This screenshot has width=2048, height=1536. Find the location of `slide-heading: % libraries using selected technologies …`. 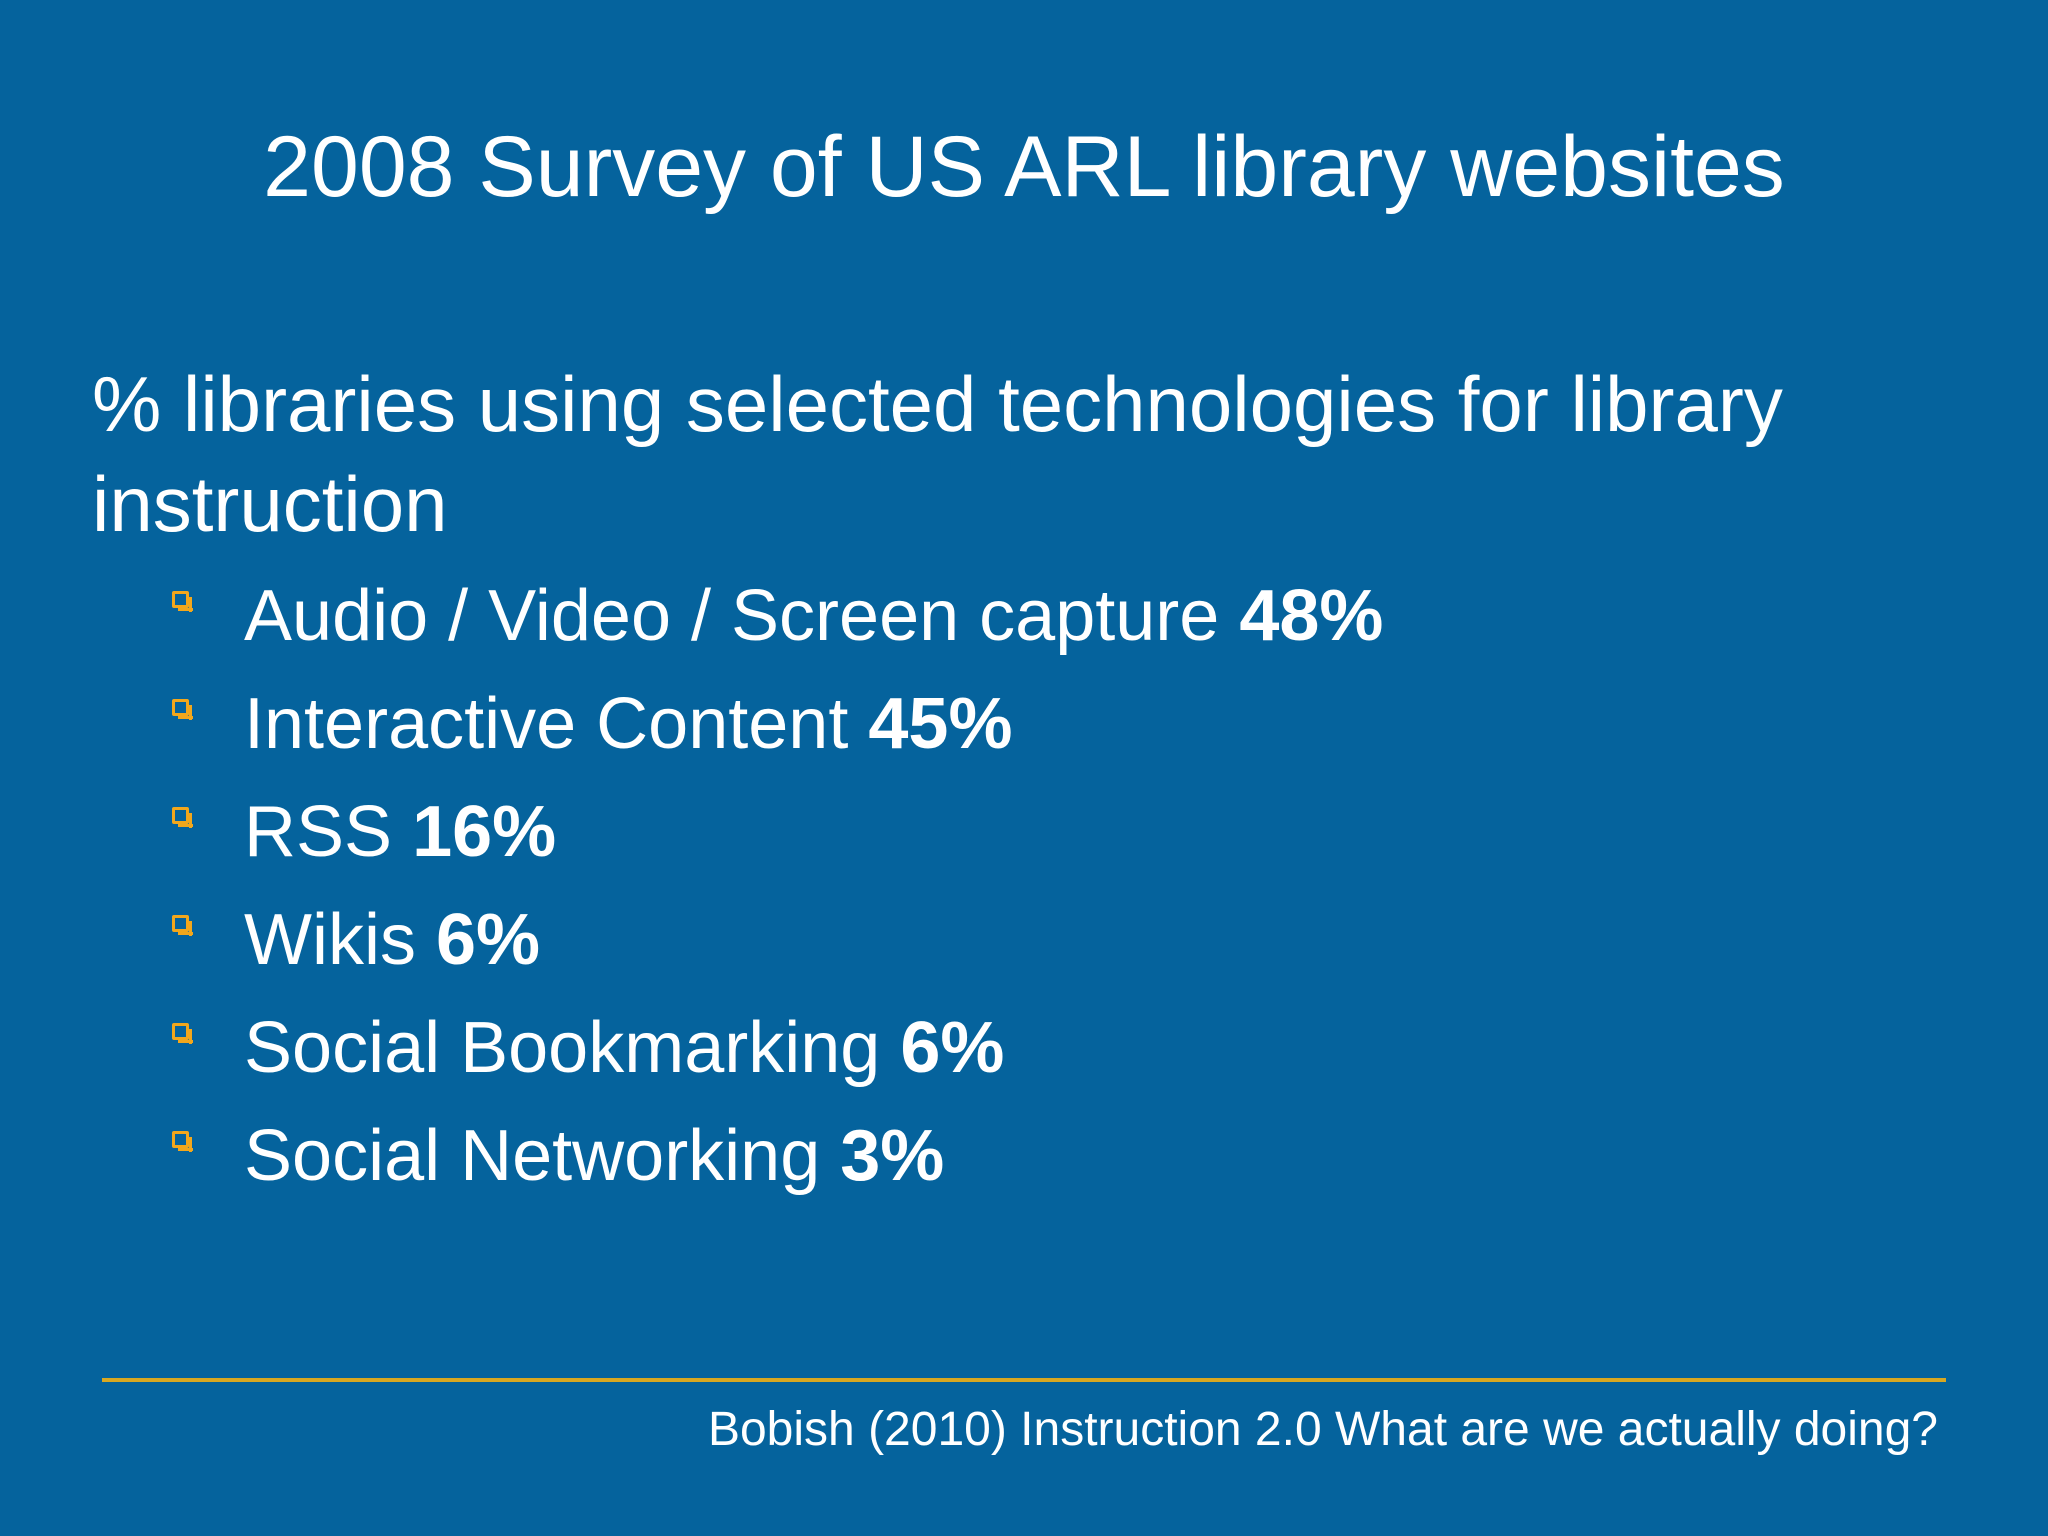

slide-heading: % libraries using selected technologies … is located at coordinates (937, 454).